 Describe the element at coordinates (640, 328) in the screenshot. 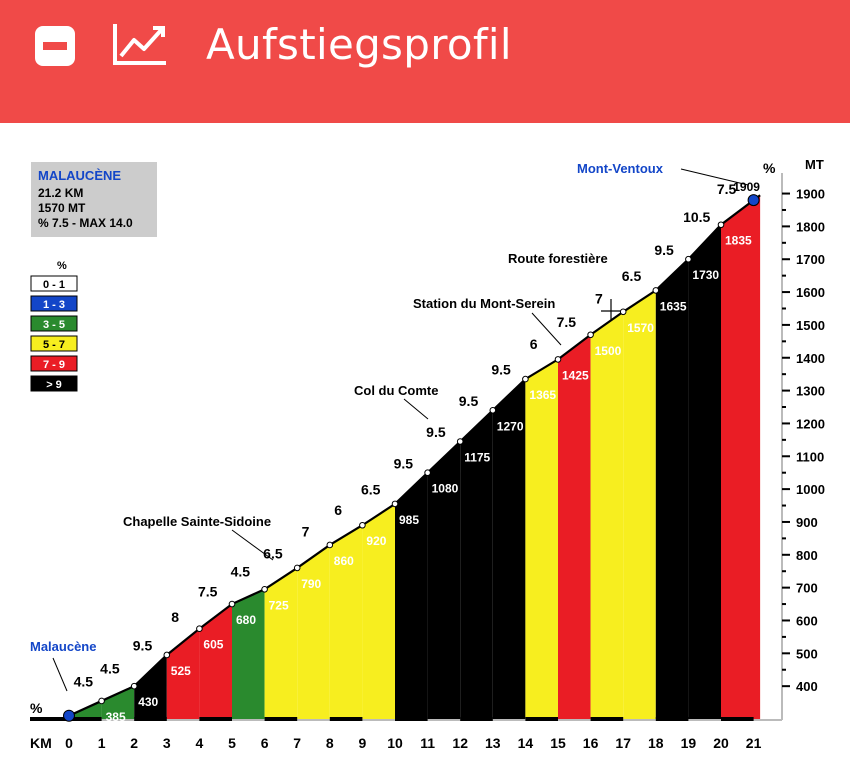

I see `elevation-label-17: 1570` at that location.